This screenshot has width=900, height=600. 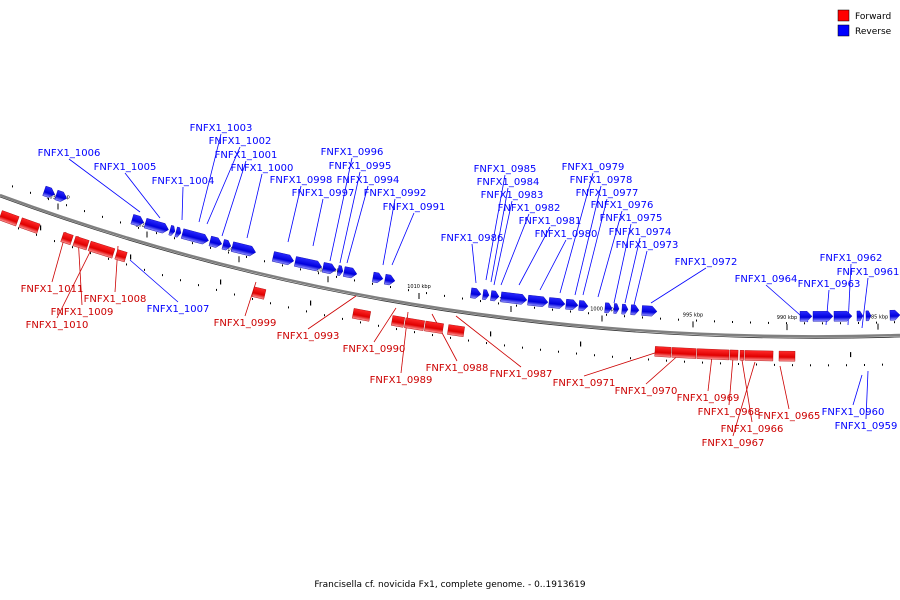 What do you see at coordinates (245, 323) in the screenshot?
I see `gene-label-fnfx1-0999: FNFX1_0999` at bounding box center [245, 323].